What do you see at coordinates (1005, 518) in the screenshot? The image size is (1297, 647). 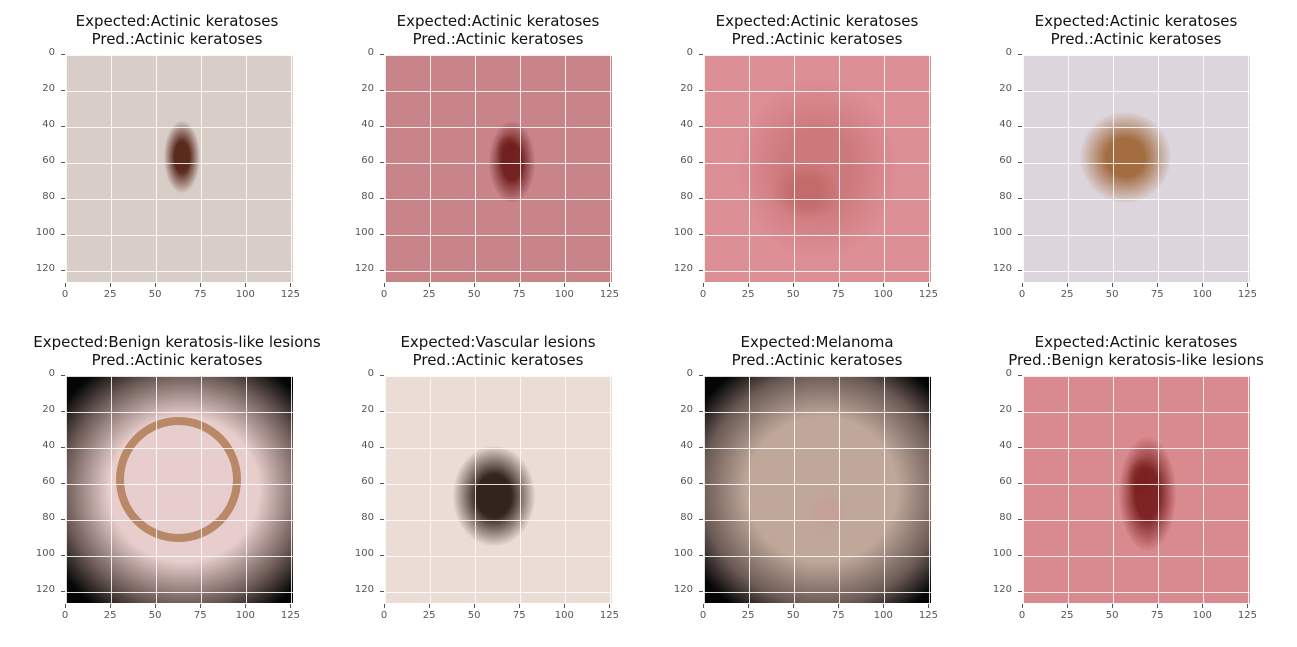 I see `y-tick-label: 80` at bounding box center [1005, 518].